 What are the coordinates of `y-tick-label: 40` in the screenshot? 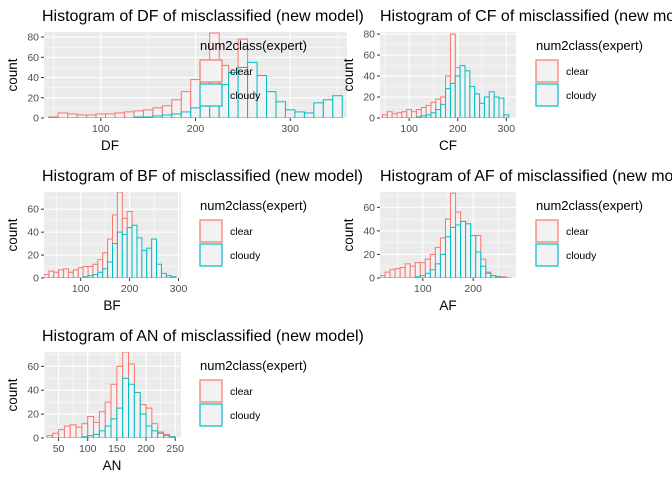 It's located at (369, 77).